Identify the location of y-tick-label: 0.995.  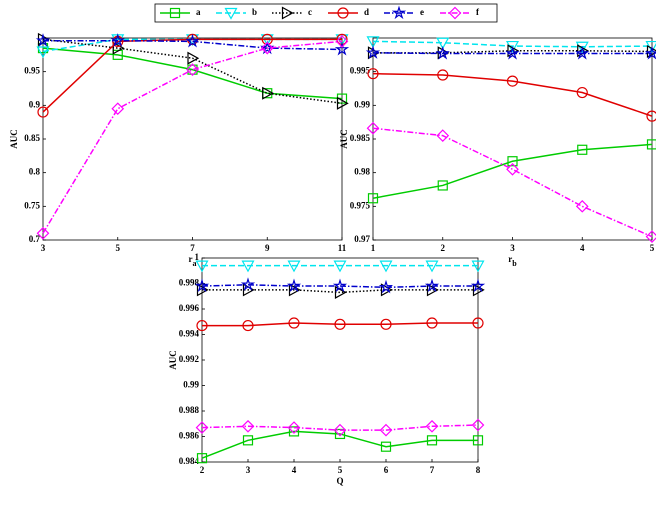
(360, 71).